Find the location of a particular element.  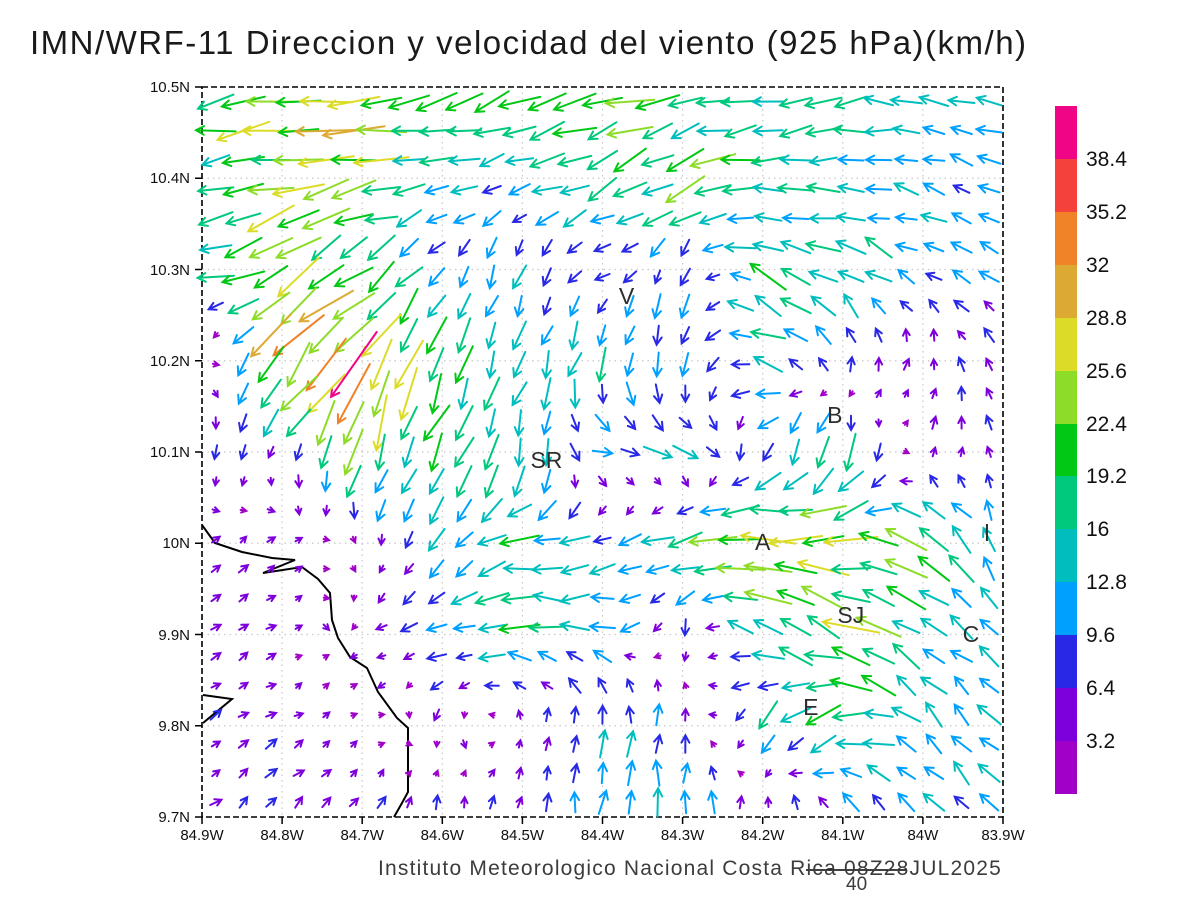

x-tick-label: 84W is located at coordinates (923, 835).